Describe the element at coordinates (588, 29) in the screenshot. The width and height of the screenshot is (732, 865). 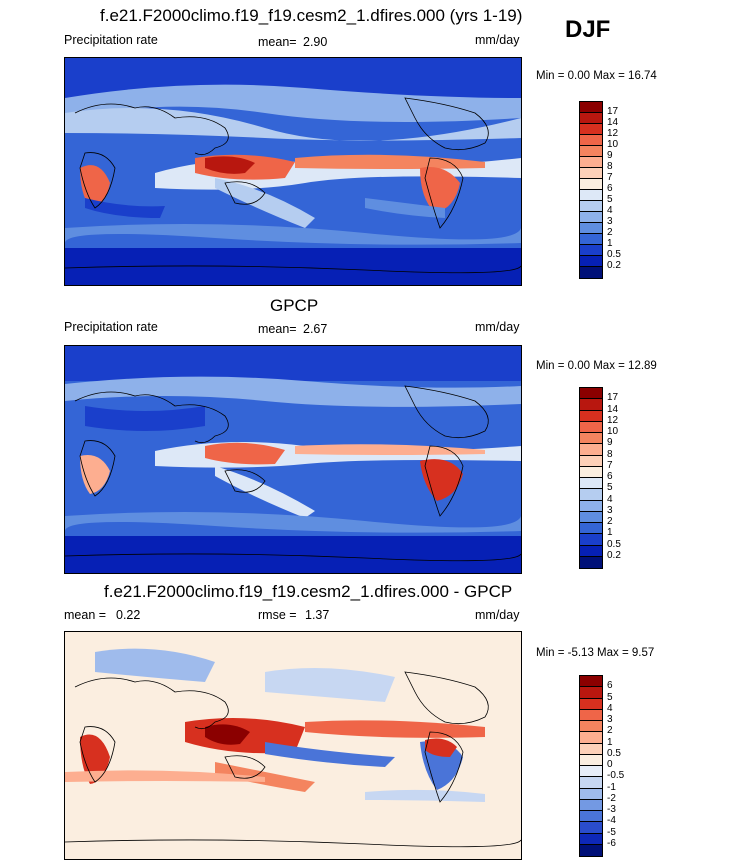
I see `season-label: DJF` at that location.